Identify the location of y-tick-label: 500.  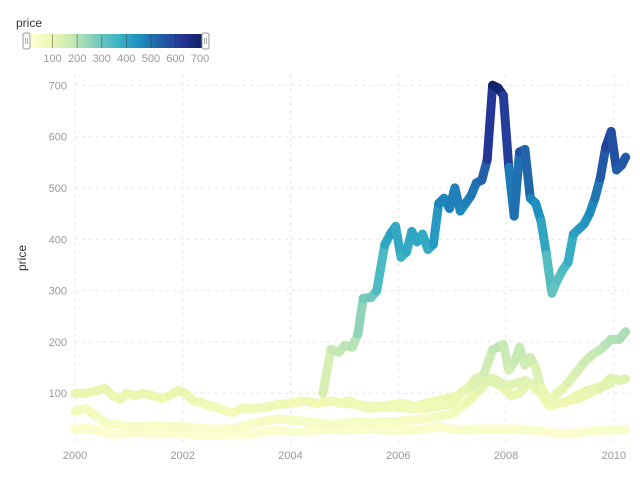
(58, 189).